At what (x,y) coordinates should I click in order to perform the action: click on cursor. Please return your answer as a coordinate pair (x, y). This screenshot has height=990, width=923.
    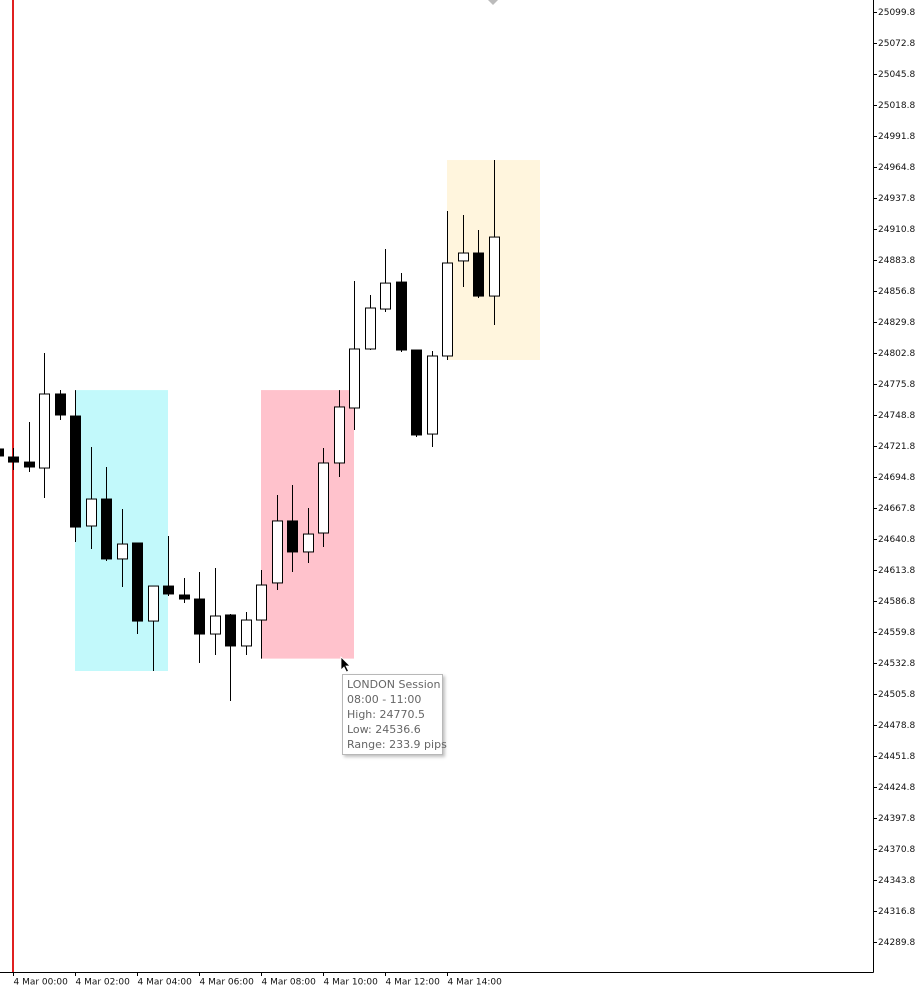
    Looking at the image, I should click on (345, 664).